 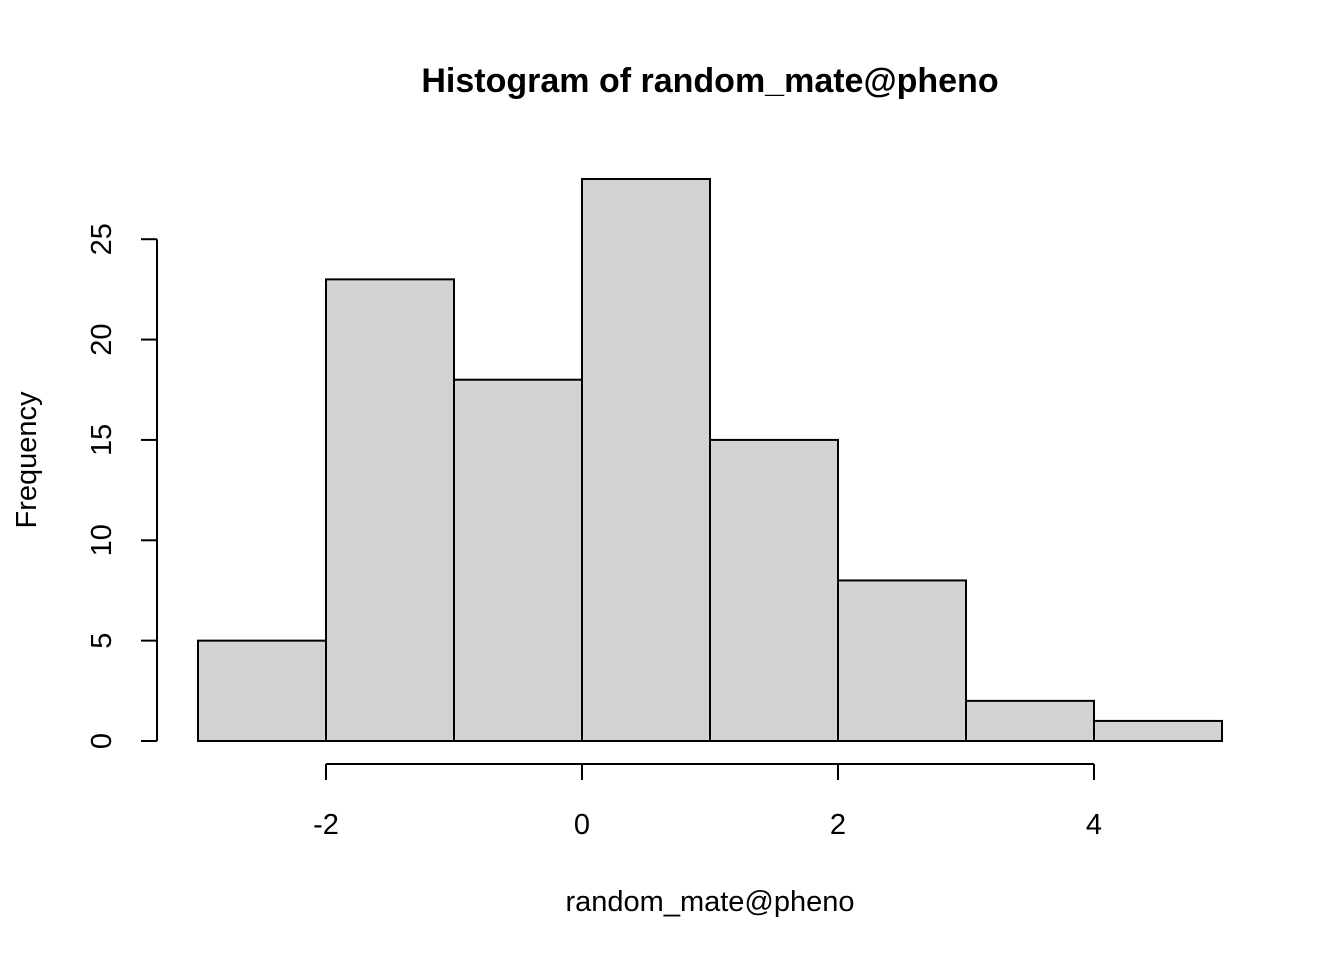 I want to click on x-tick-label-3: 4, so click(x=1094, y=825).